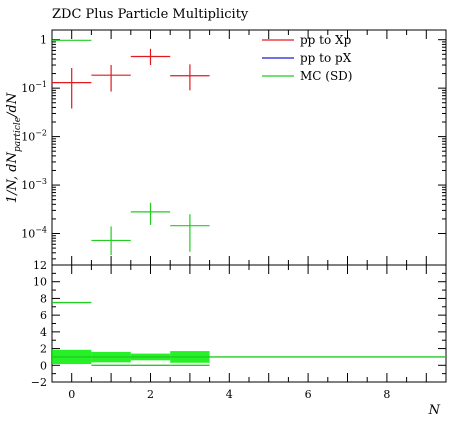  I want to click on y-axis-label: 1/N, dNparticle/dN, so click(14, 147).